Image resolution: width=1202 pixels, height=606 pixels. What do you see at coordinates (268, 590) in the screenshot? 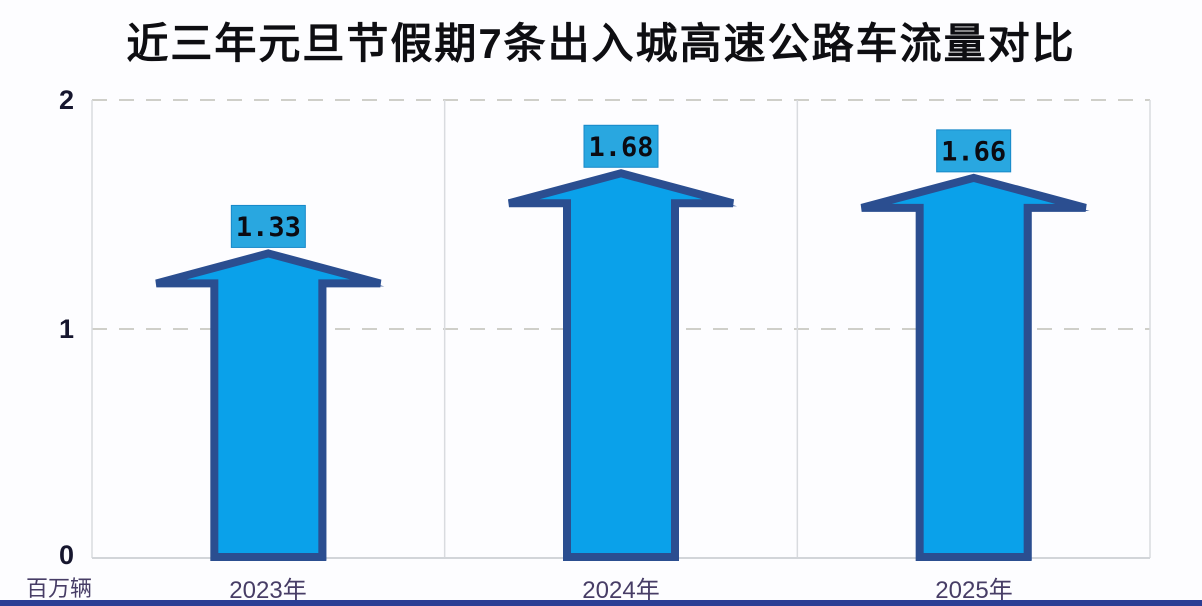
I see `x-axis-label-2023: 2023年` at bounding box center [268, 590].